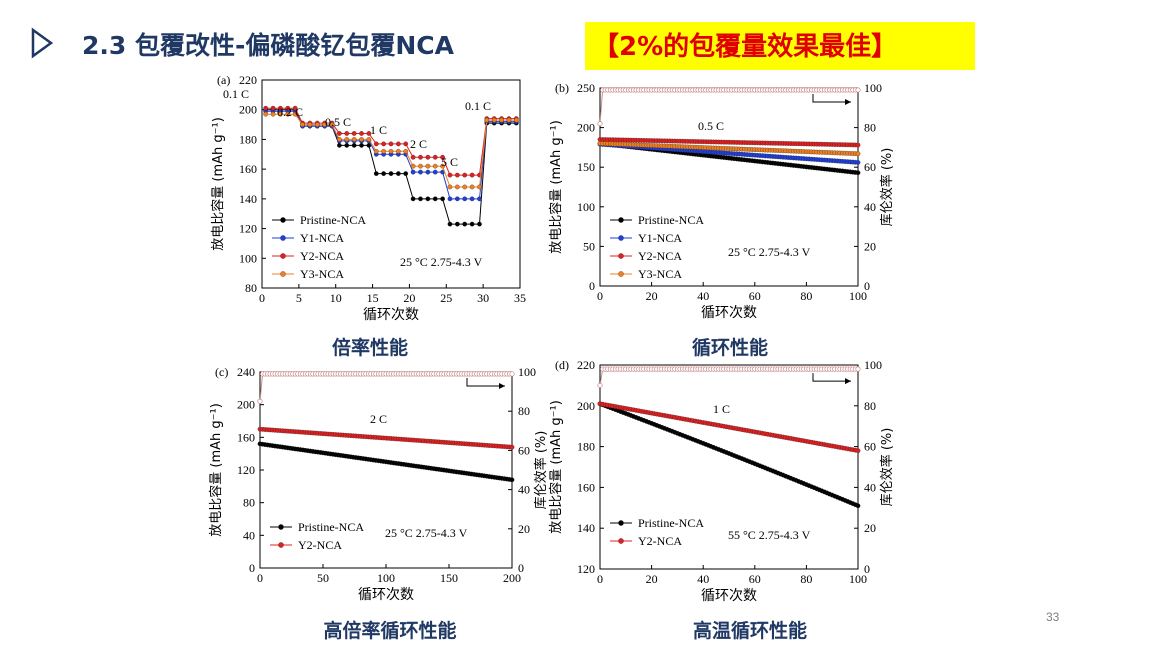 Image resolution: width=1150 pixels, height=647 pixels. Describe the element at coordinates (541, 470) in the screenshot. I see `y2-axis-label: 库伦效率 (%)` at that location.